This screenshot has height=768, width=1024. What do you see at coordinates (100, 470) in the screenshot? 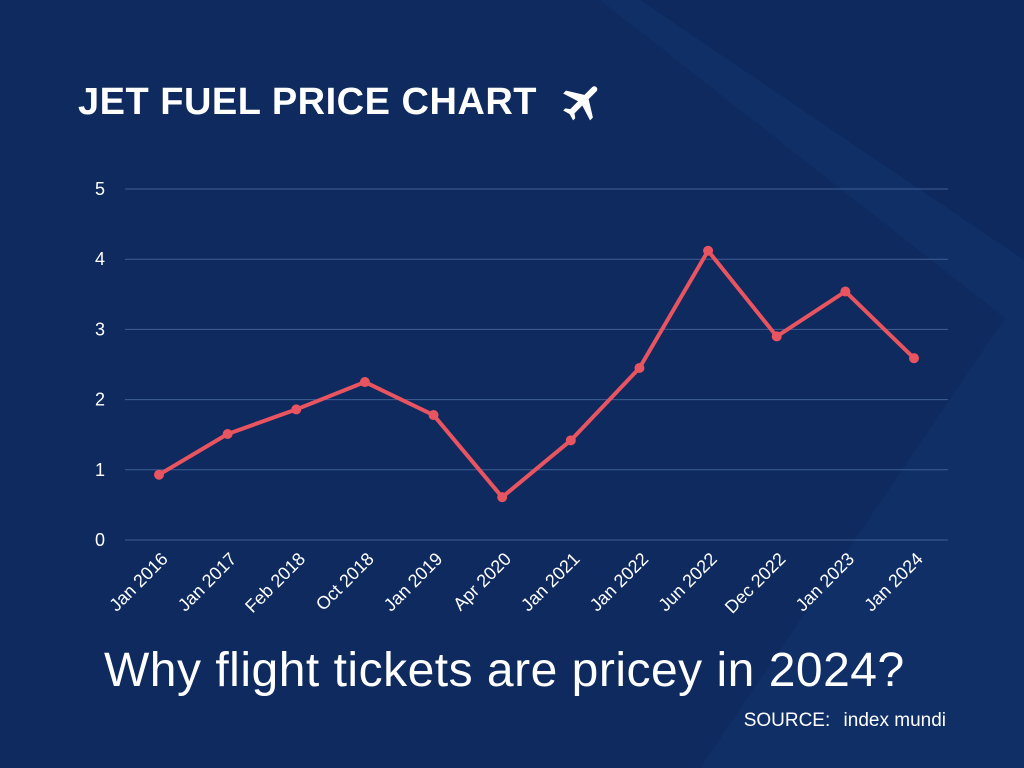
I see `y-tick-label: 1` at bounding box center [100, 470].